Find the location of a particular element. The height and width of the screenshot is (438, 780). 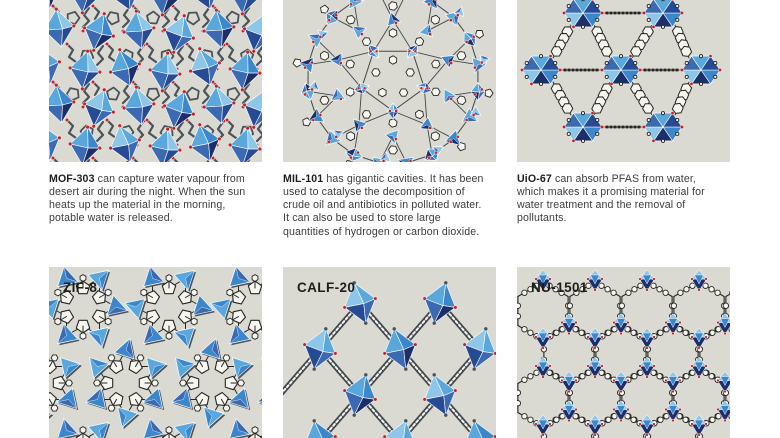

mil-101-name: MIL-101 is located at coordinates (303, 179).